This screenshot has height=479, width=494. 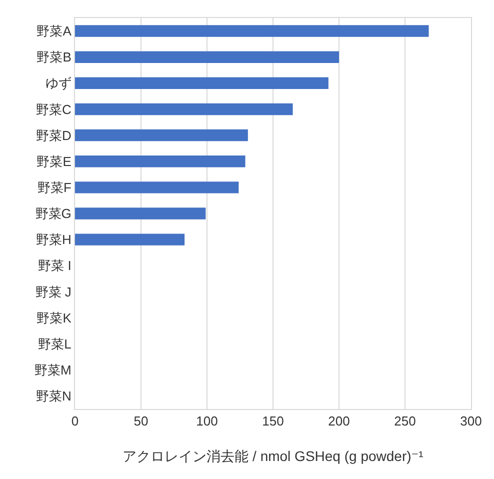 I want to click on x-tick-label: 200, so click(x=339, y=421).